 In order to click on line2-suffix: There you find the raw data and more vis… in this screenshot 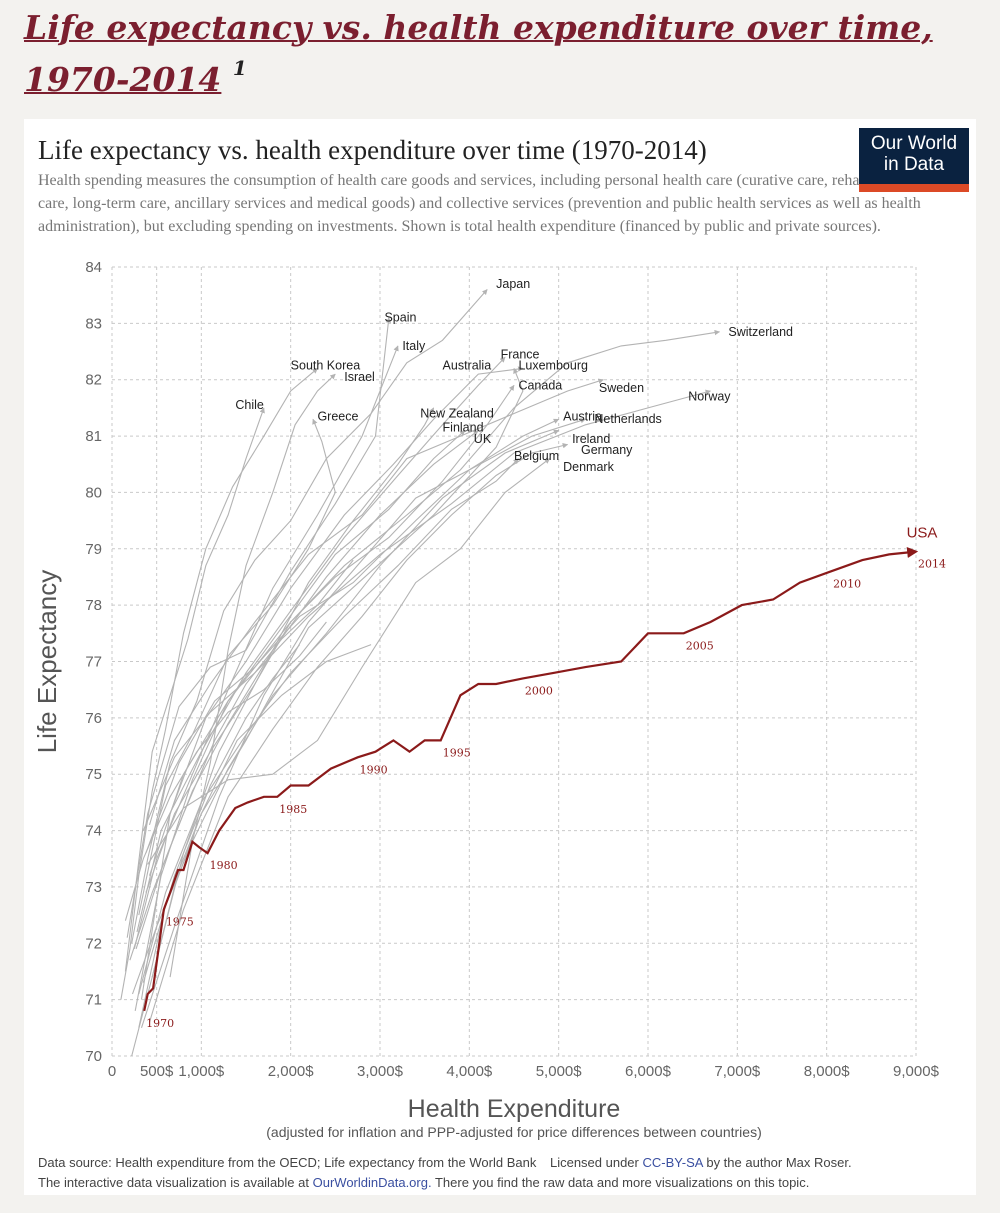, I will do `click(622, 1182)`.